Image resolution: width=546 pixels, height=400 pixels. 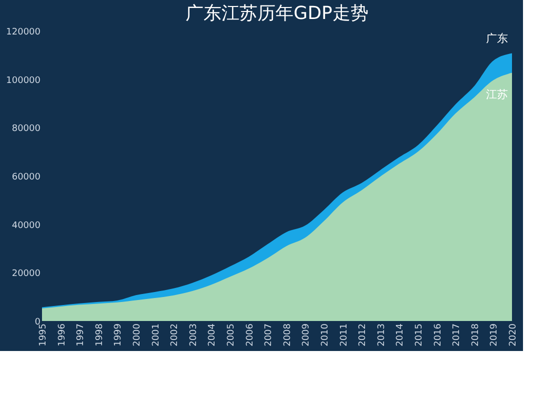 I want to click on x-tick-label: 2004, so click(x=213, y=334).